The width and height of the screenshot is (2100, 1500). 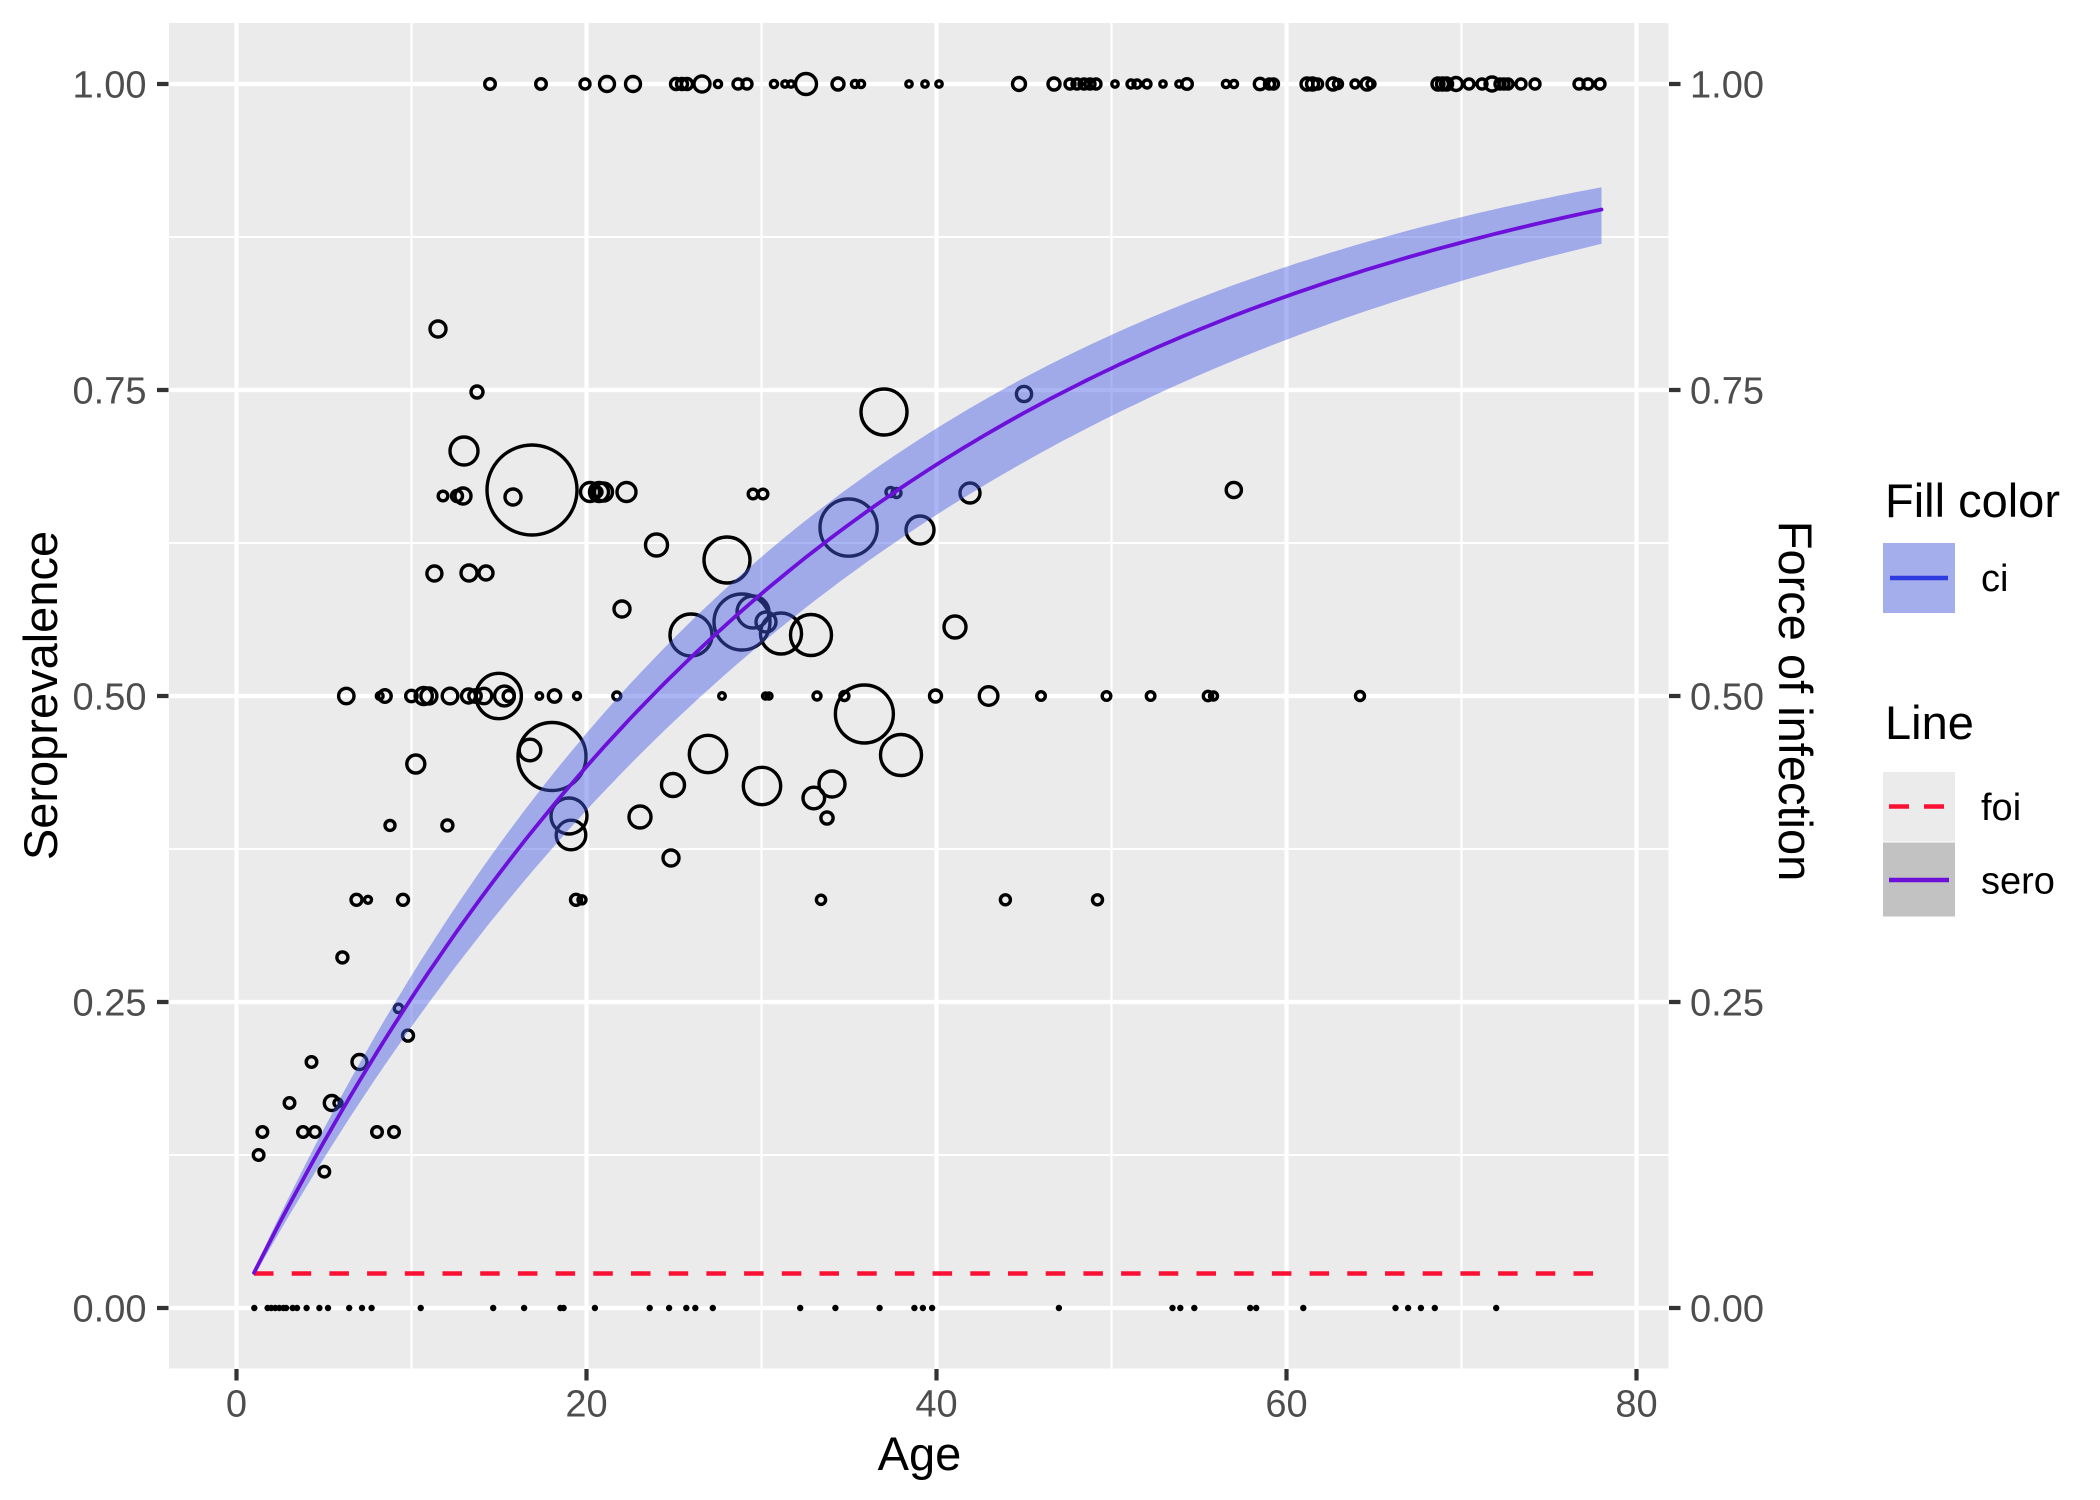 I want to click on svg-text: Line, so click(x=1929, y=722).